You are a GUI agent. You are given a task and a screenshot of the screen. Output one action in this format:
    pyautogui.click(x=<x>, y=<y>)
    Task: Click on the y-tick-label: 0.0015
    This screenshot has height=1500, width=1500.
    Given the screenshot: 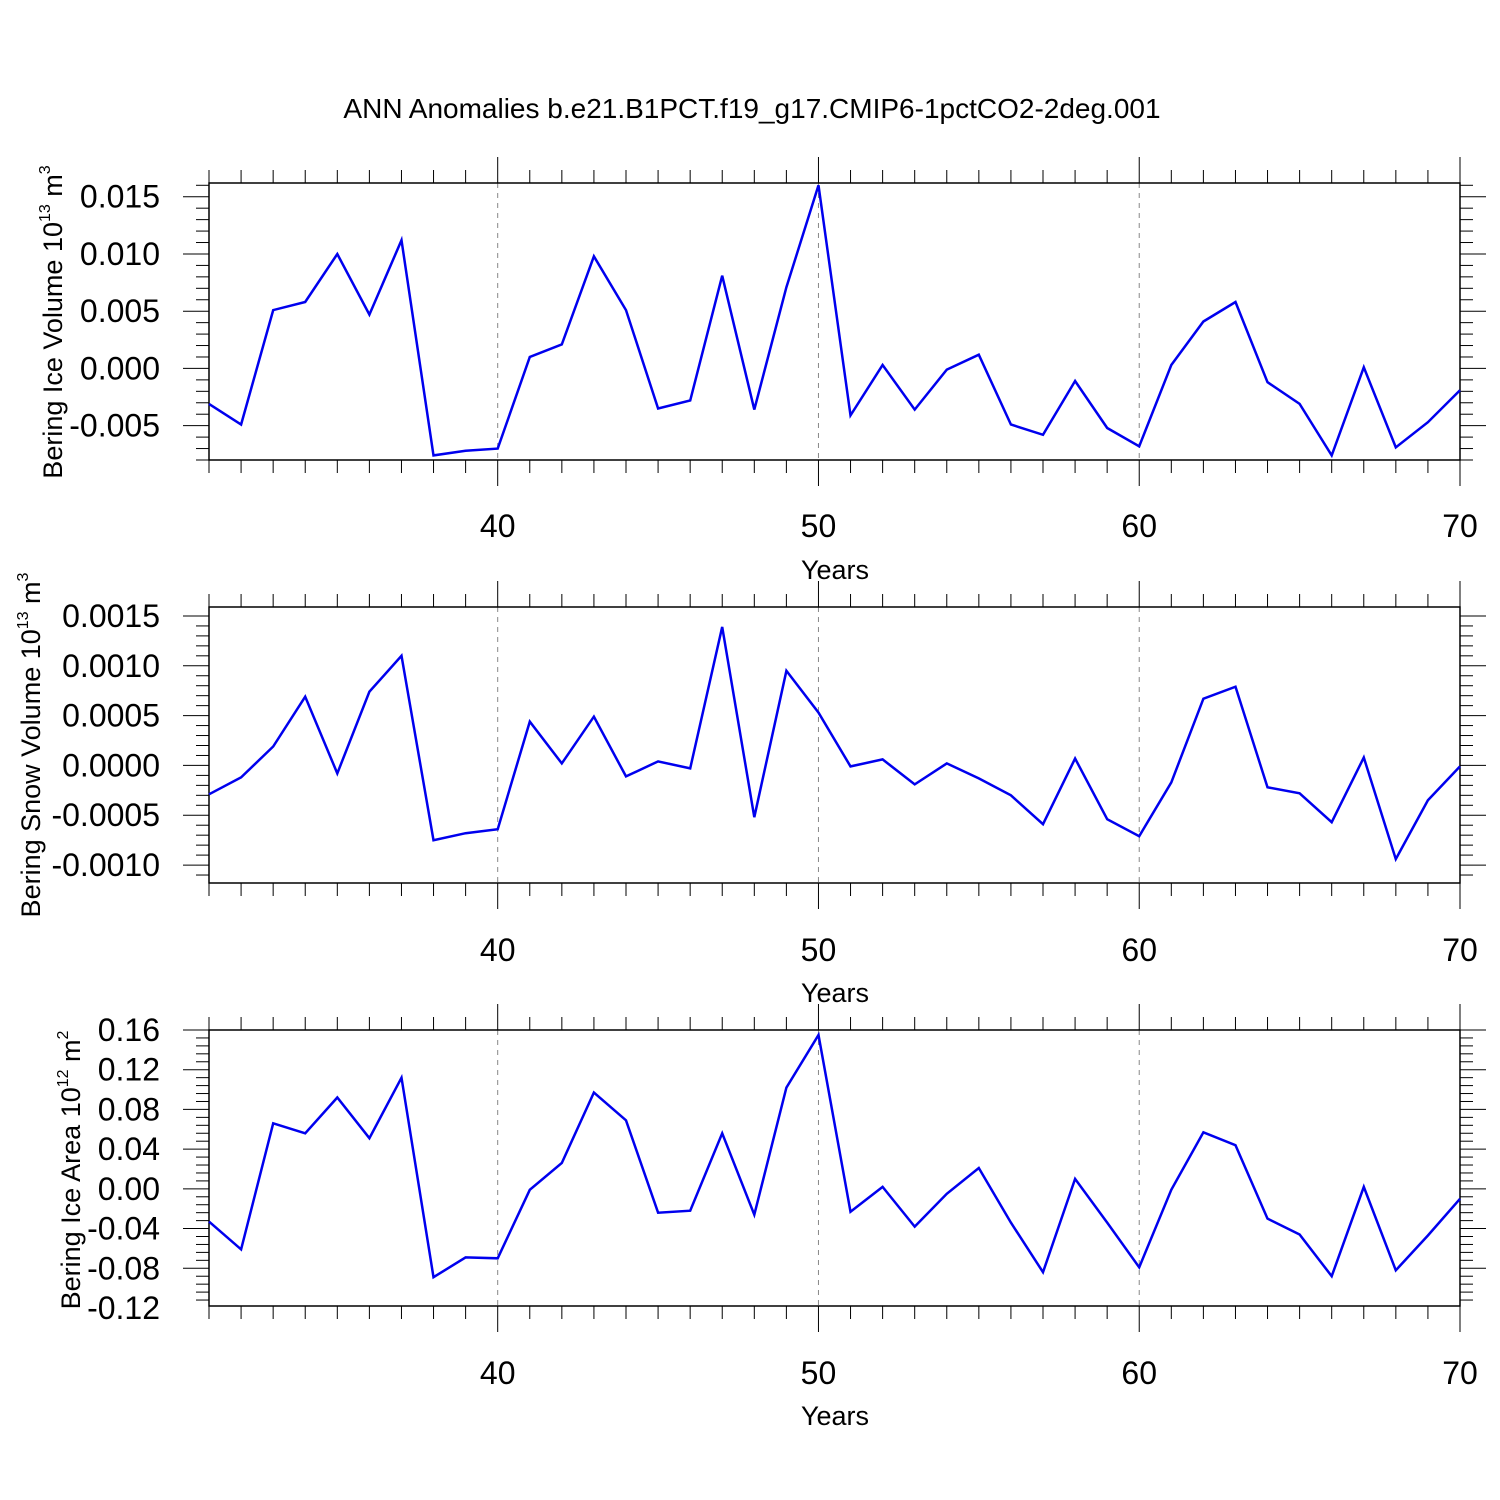 What is the action you would take?
    pyautogui.click(x=111, y=616)
    